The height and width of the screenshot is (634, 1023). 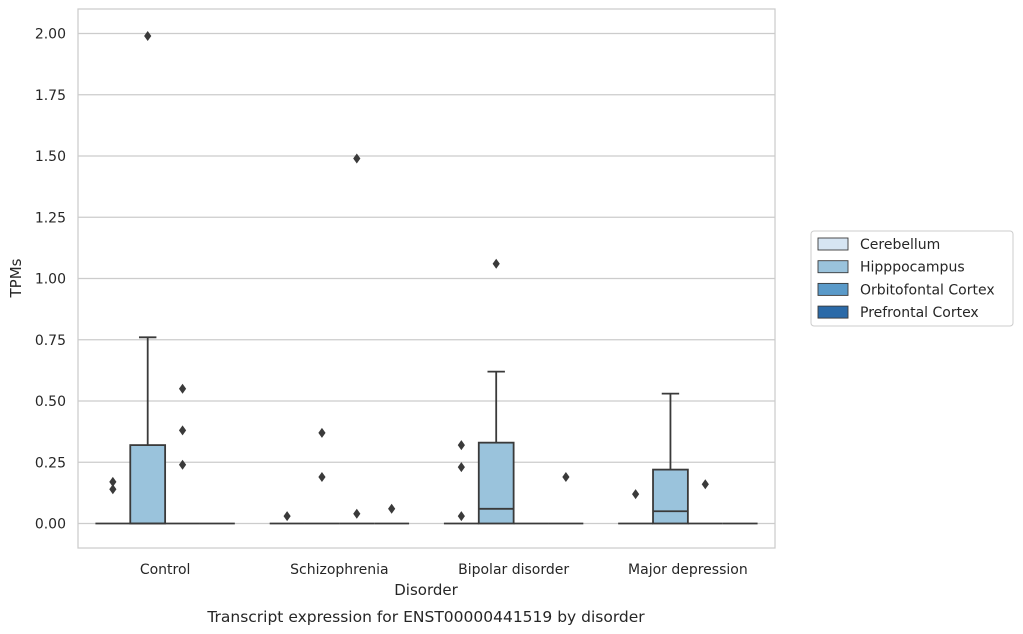 What do you see at coordinates (50, 341) in the screenshot?
I see `y-tick-label: 0.75` at bounding box center [50, 341].